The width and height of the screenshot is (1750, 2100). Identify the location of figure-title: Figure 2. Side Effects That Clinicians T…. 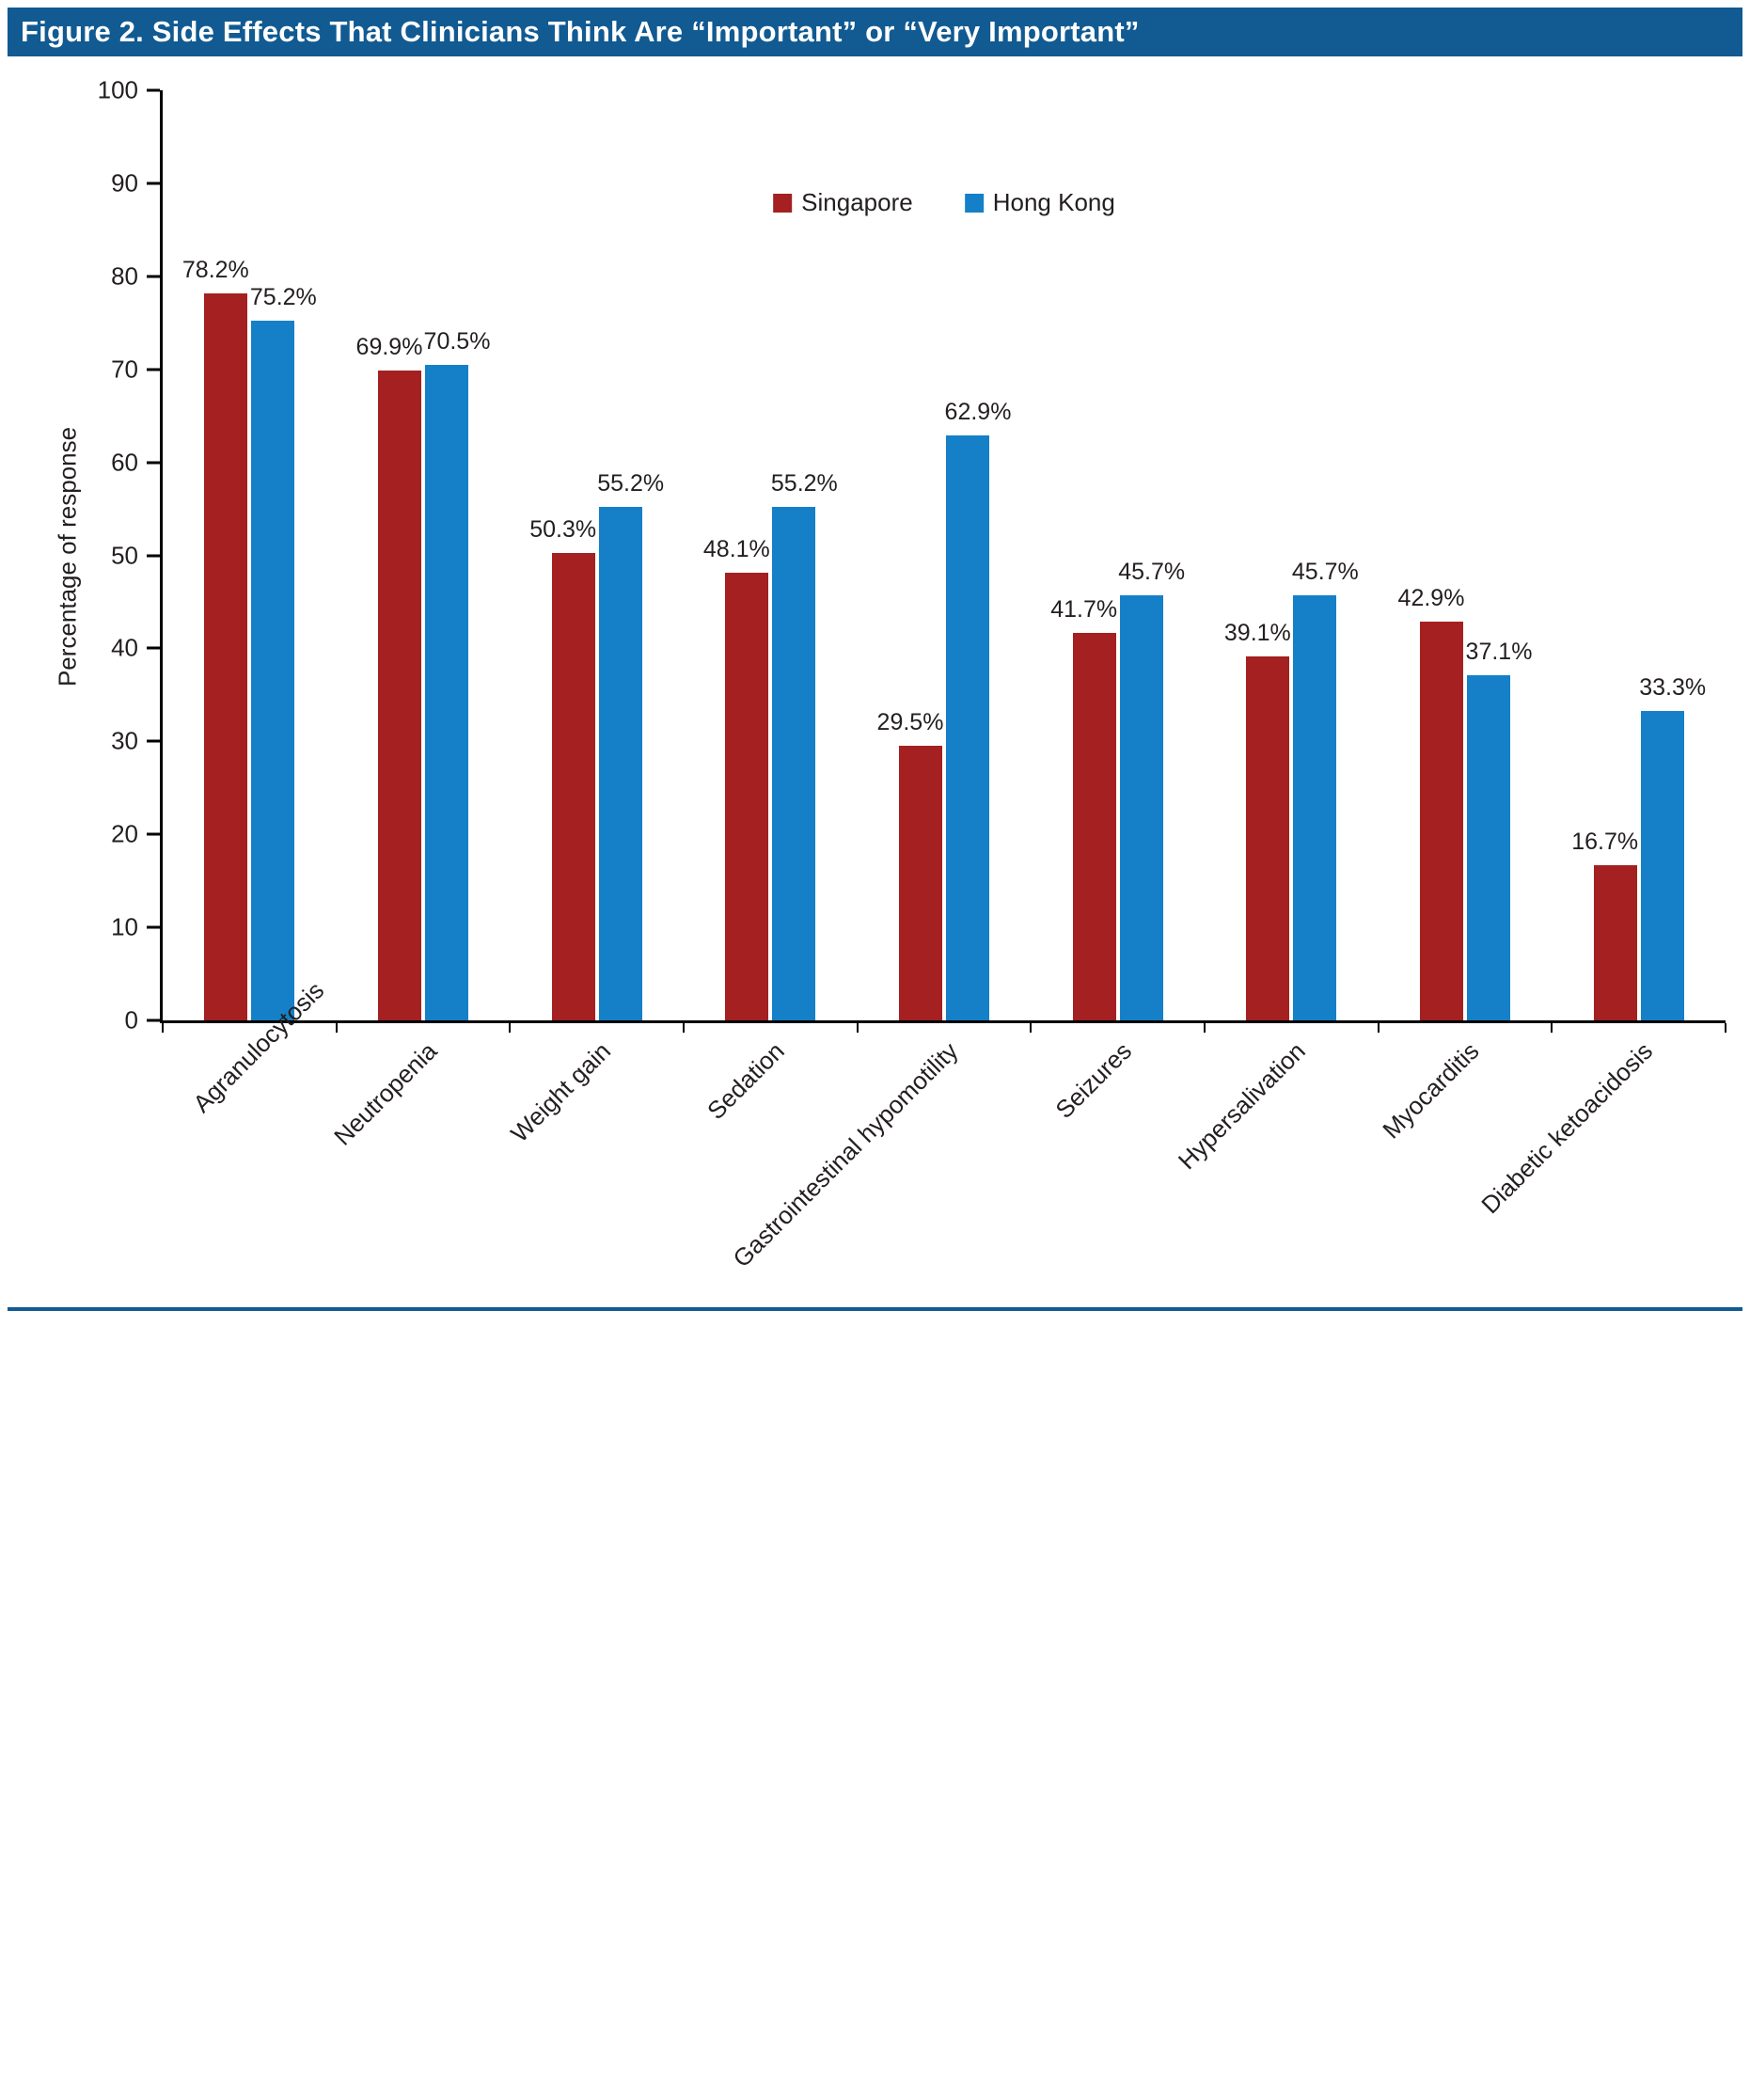
(580, 31).